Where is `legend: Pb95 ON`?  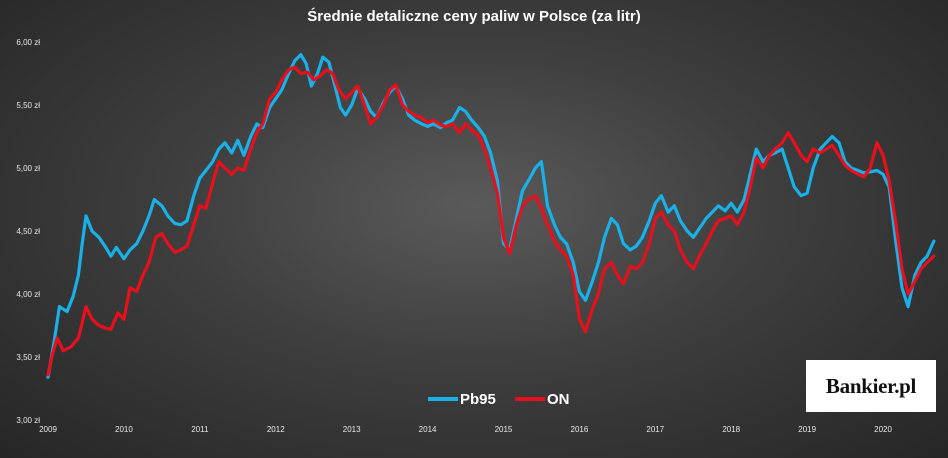 legend: Pb95 ON is located at coordinates (499, 399).